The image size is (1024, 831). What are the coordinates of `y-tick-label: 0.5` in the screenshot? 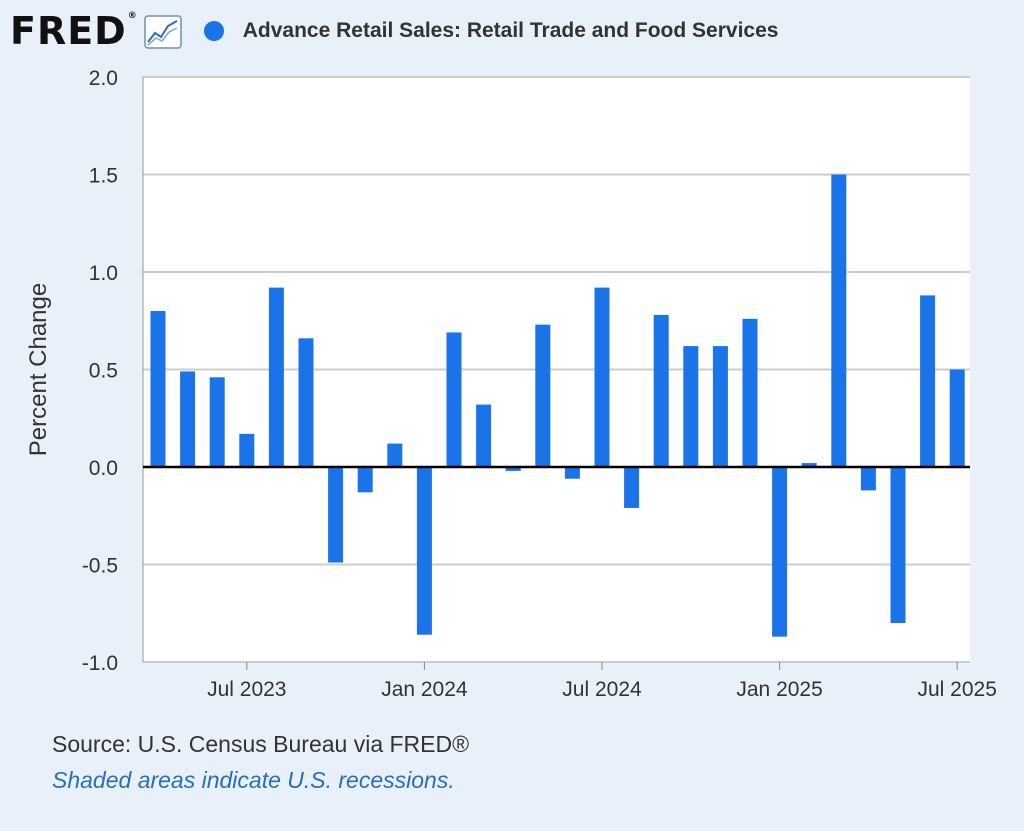 It's located at (103, 371).